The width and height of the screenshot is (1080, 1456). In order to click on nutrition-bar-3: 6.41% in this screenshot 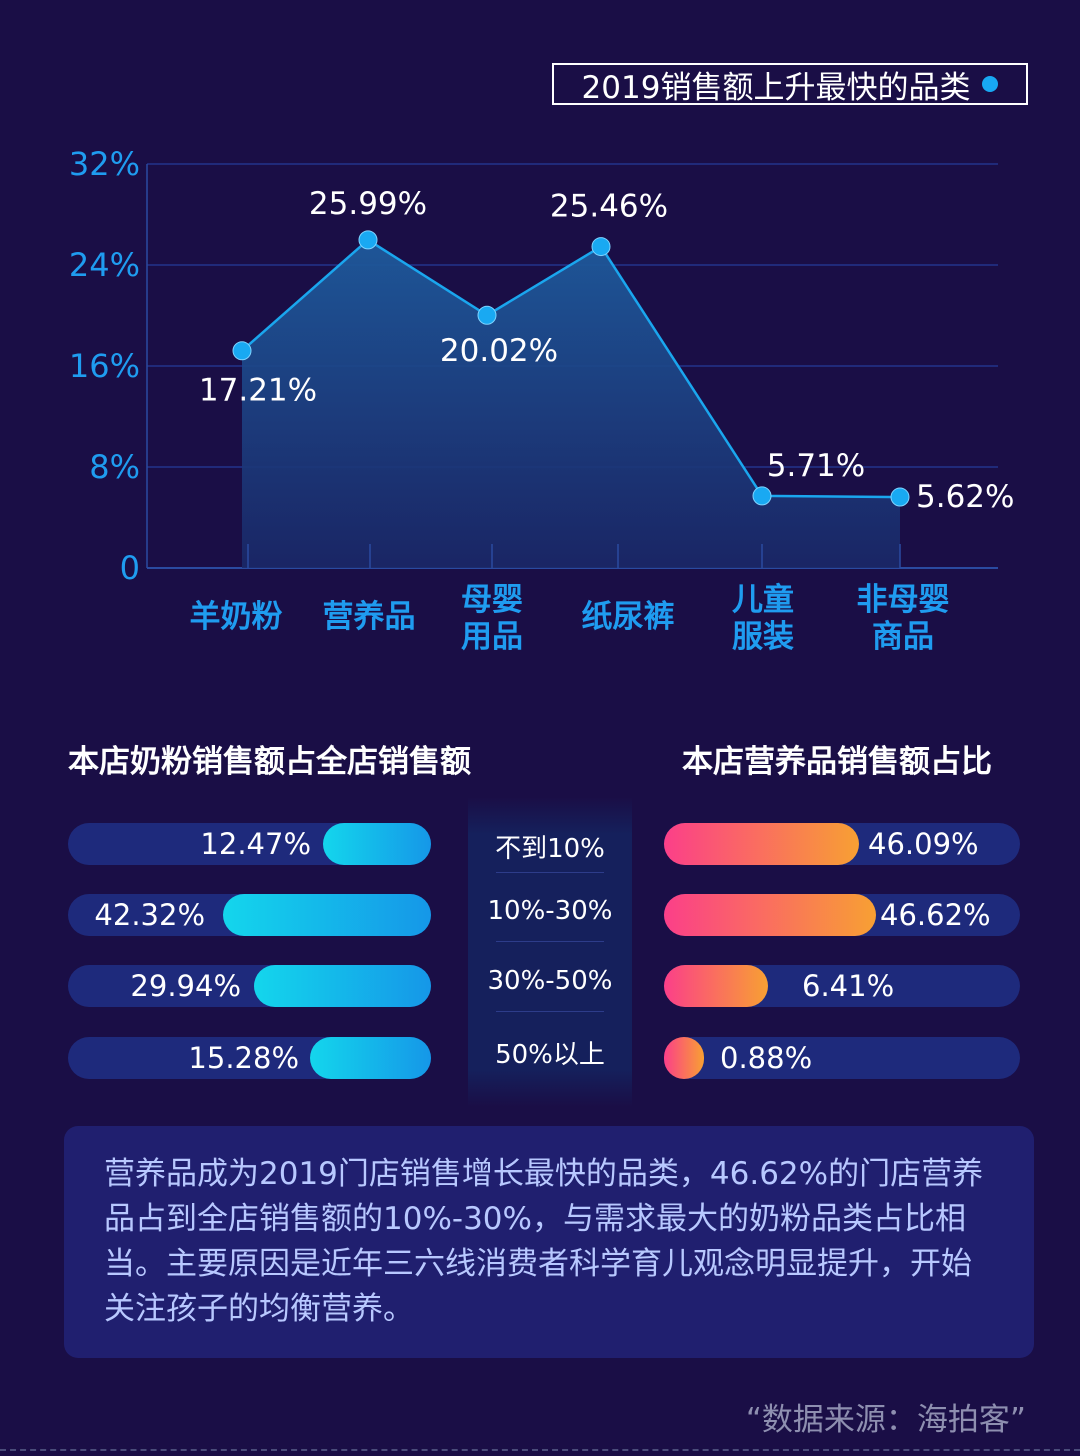, I will do `click(842, 986)`.